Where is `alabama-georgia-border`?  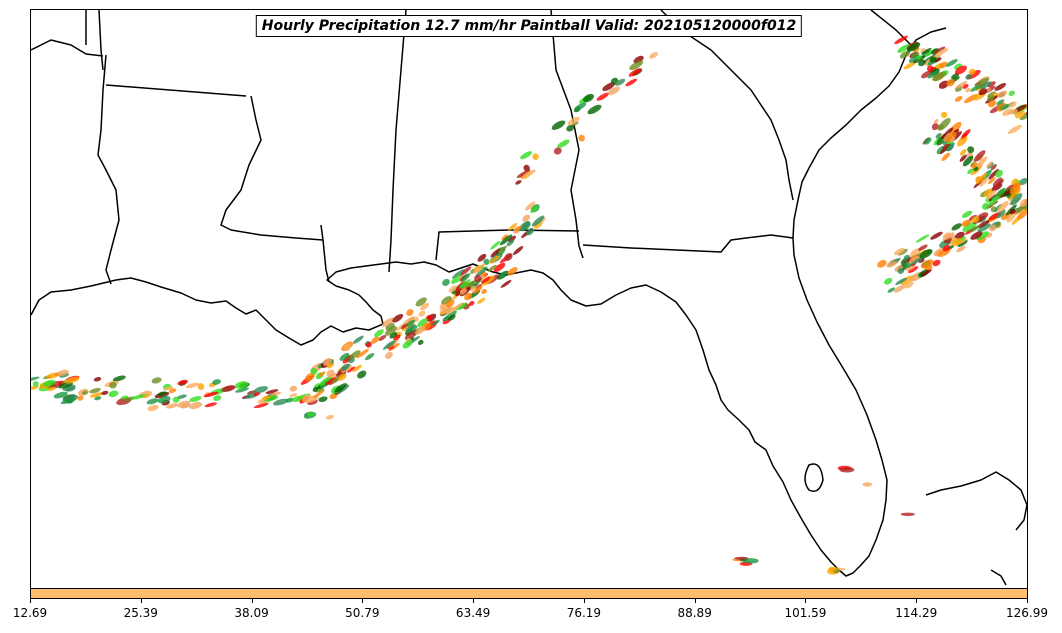 alabama-georgia-border is located at coordinates (567, 134).